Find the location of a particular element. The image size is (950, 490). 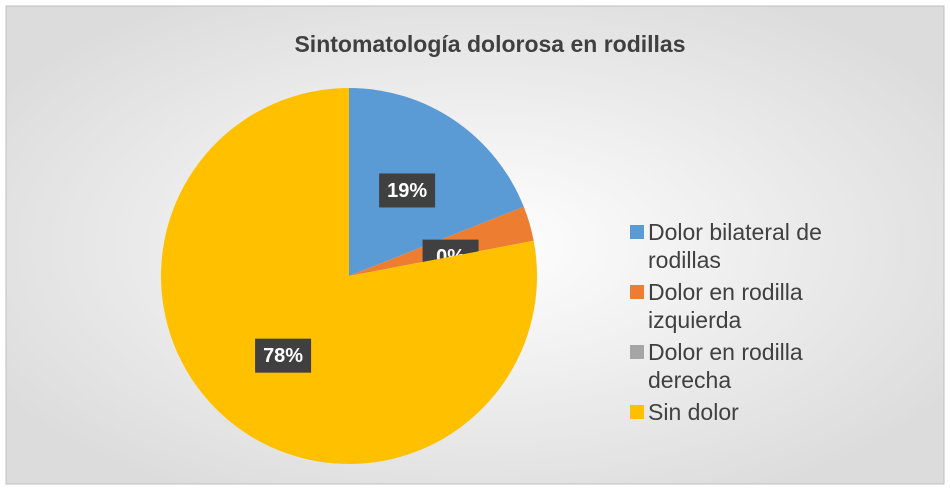

legend-item: Dolor bilateral de rodillas is located at coordinates (750, 246).